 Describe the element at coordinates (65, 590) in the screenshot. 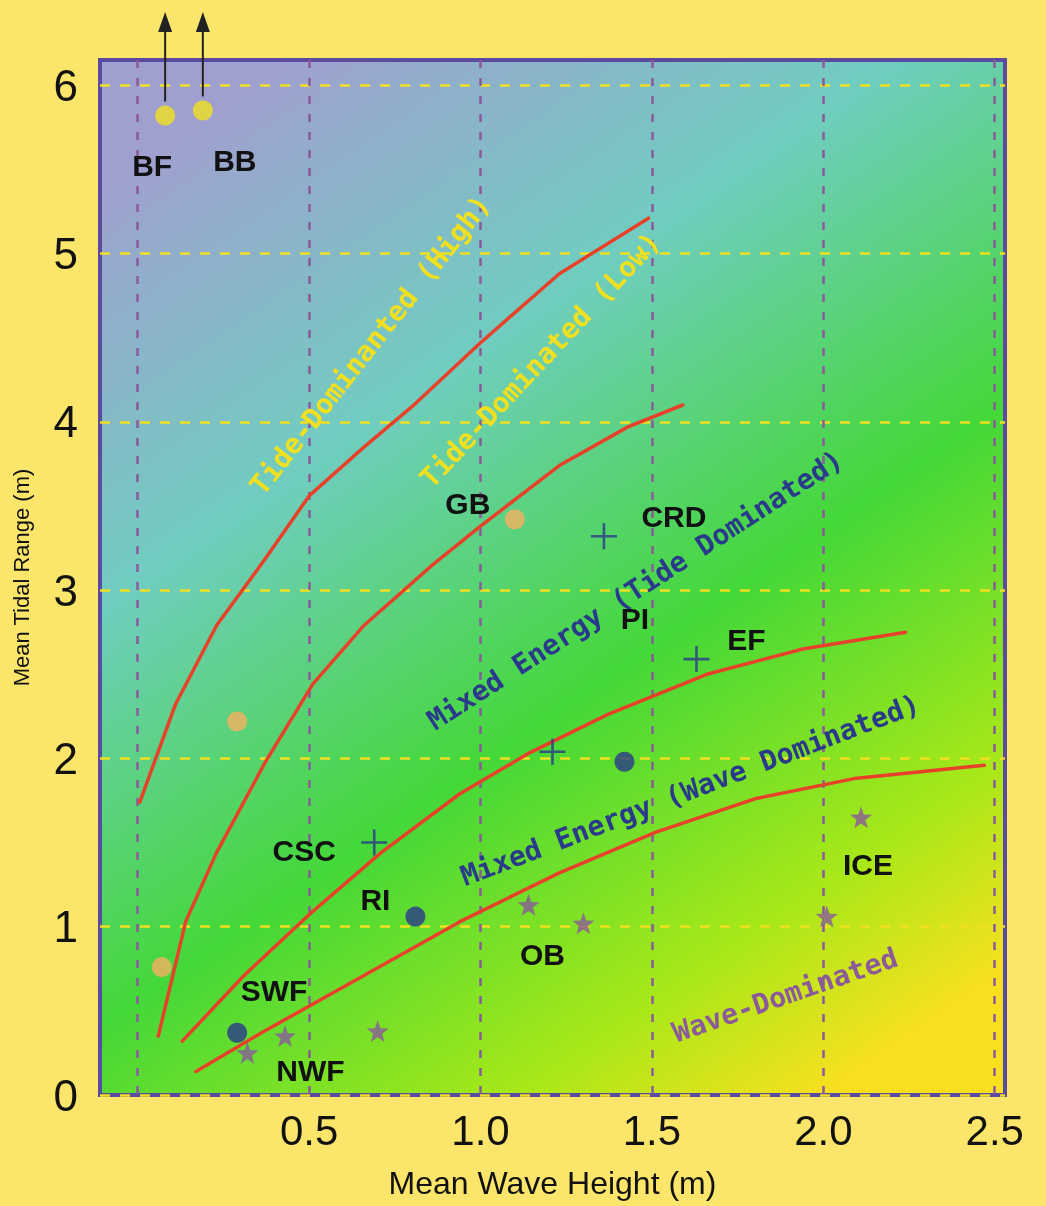

I see `y-tick-label: 3` at that location.